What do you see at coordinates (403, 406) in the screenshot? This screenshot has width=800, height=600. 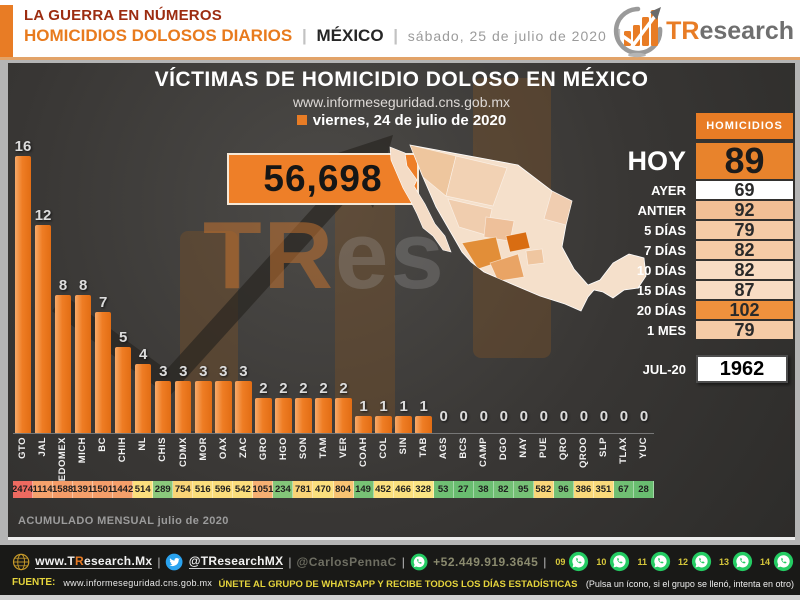 I see `bar-value-label: 1` at bounding box center [403, 406].